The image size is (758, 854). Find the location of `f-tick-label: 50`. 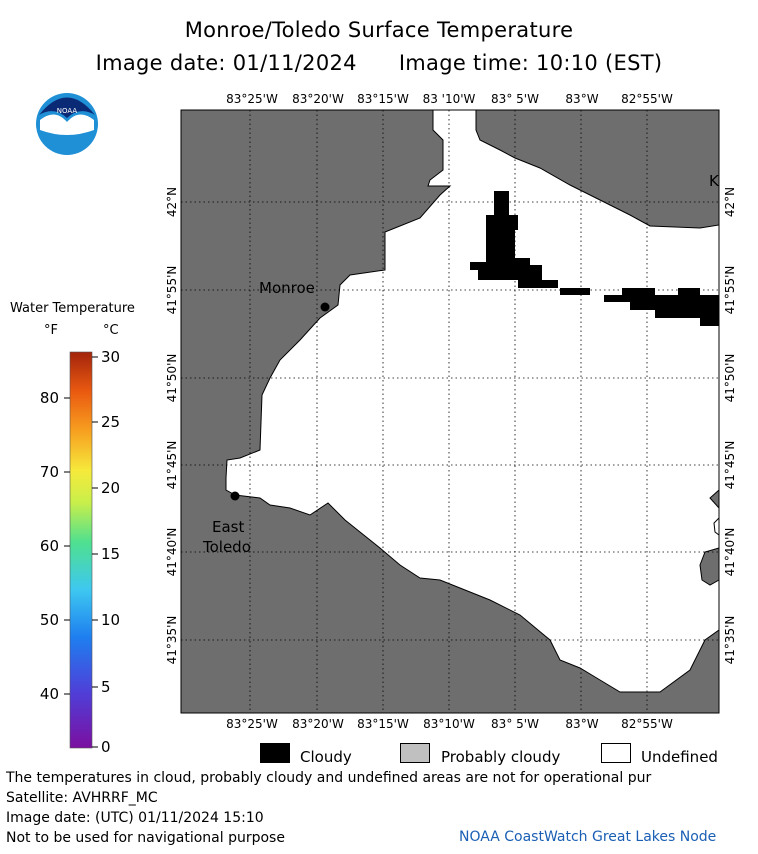

f-tick-label: 50 is located at coordinates (49, 620).